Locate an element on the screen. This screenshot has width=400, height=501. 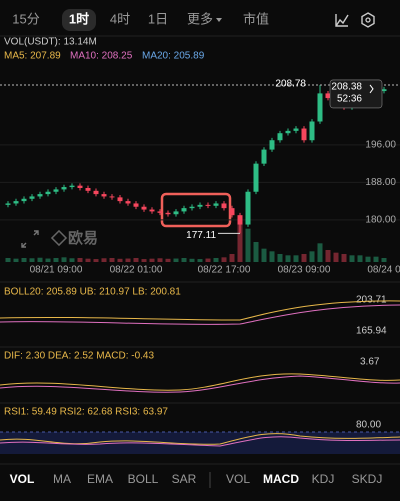
x-tick-label: 08/24 0 is located at coordinates (383, 270).